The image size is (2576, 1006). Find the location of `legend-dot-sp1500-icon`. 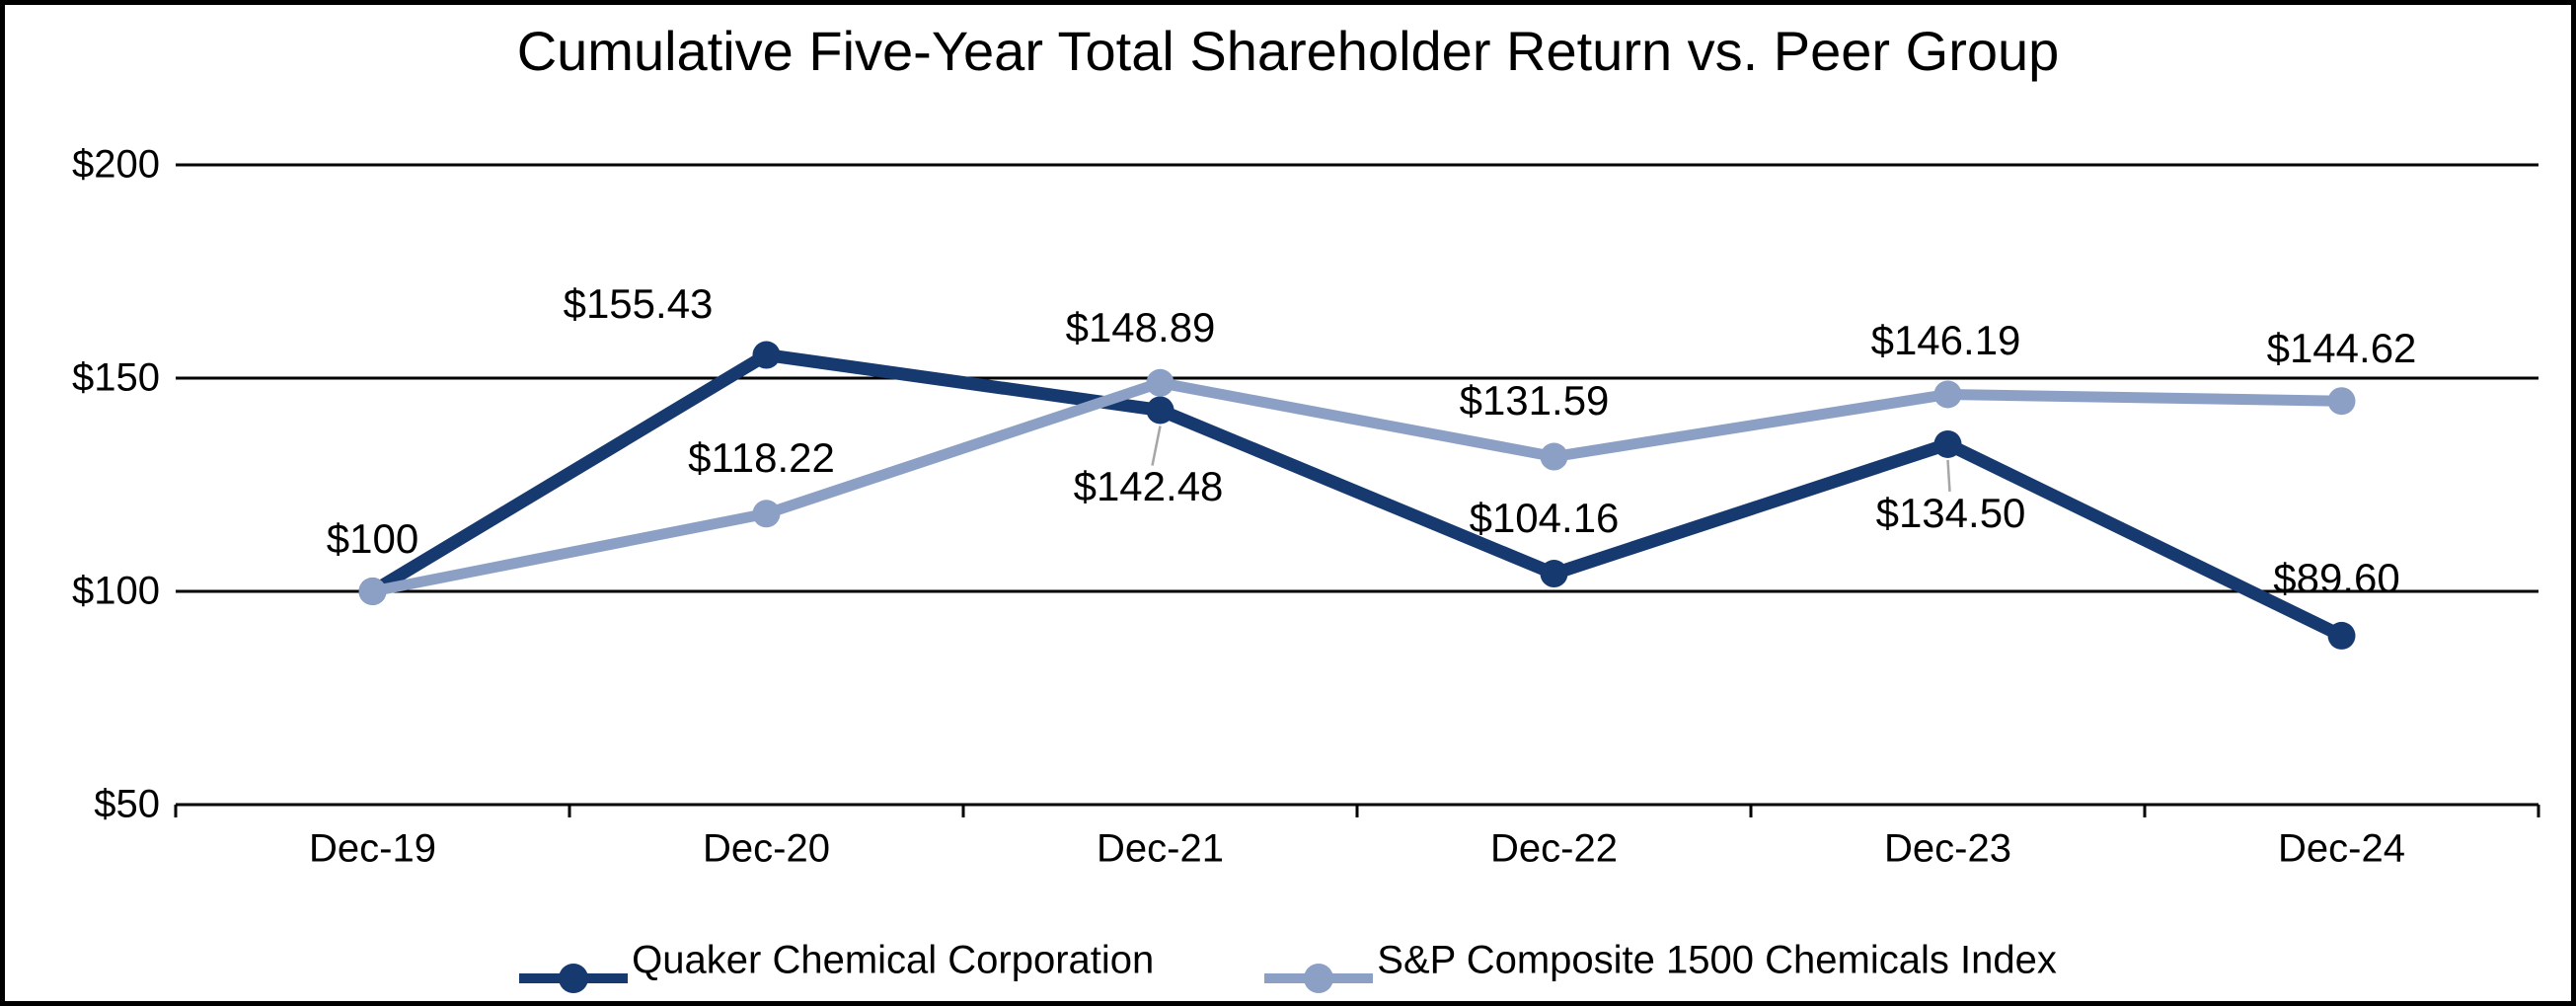

legend-dot-sp1500-icon is located at coordinates (1319, 978).